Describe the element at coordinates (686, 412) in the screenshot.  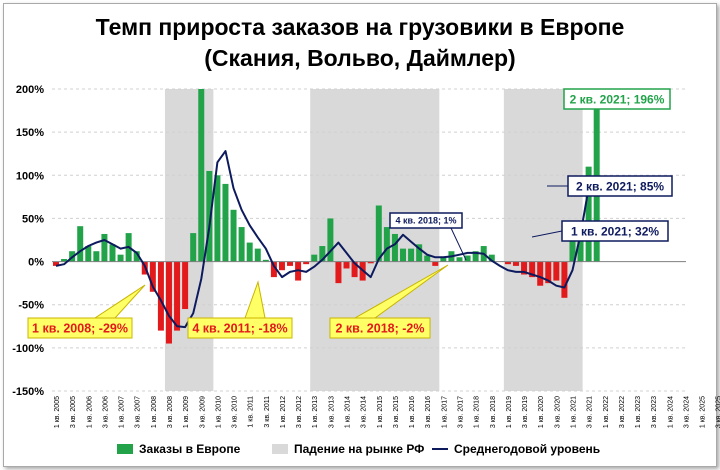
I see `x-tick-label: 3 кв. 2024` at that location.